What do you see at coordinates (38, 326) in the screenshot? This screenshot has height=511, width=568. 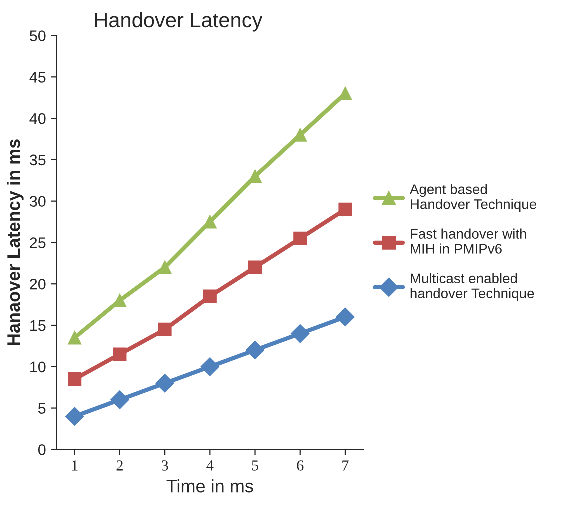 I see `y-tick-label: 15` at bounding box center [38, 326].